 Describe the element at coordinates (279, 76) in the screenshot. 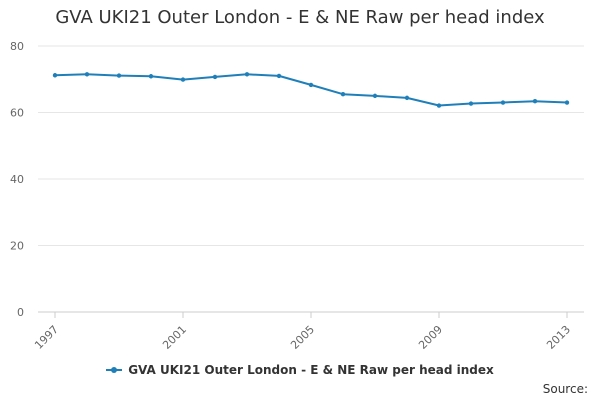

I see `data-point-2004` at that location.